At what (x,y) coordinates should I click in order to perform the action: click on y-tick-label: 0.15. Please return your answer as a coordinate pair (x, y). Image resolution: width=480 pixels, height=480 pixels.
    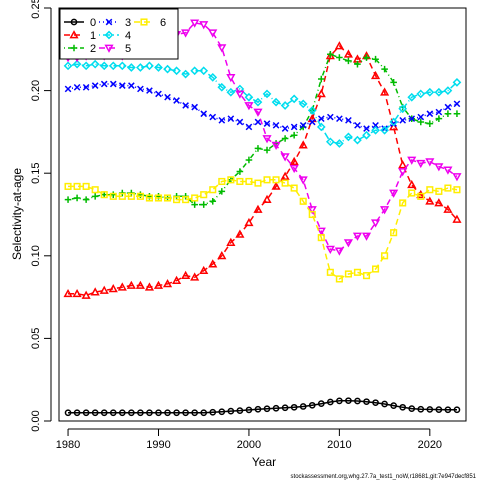
    Looking at the image, I should click on (36, 172).